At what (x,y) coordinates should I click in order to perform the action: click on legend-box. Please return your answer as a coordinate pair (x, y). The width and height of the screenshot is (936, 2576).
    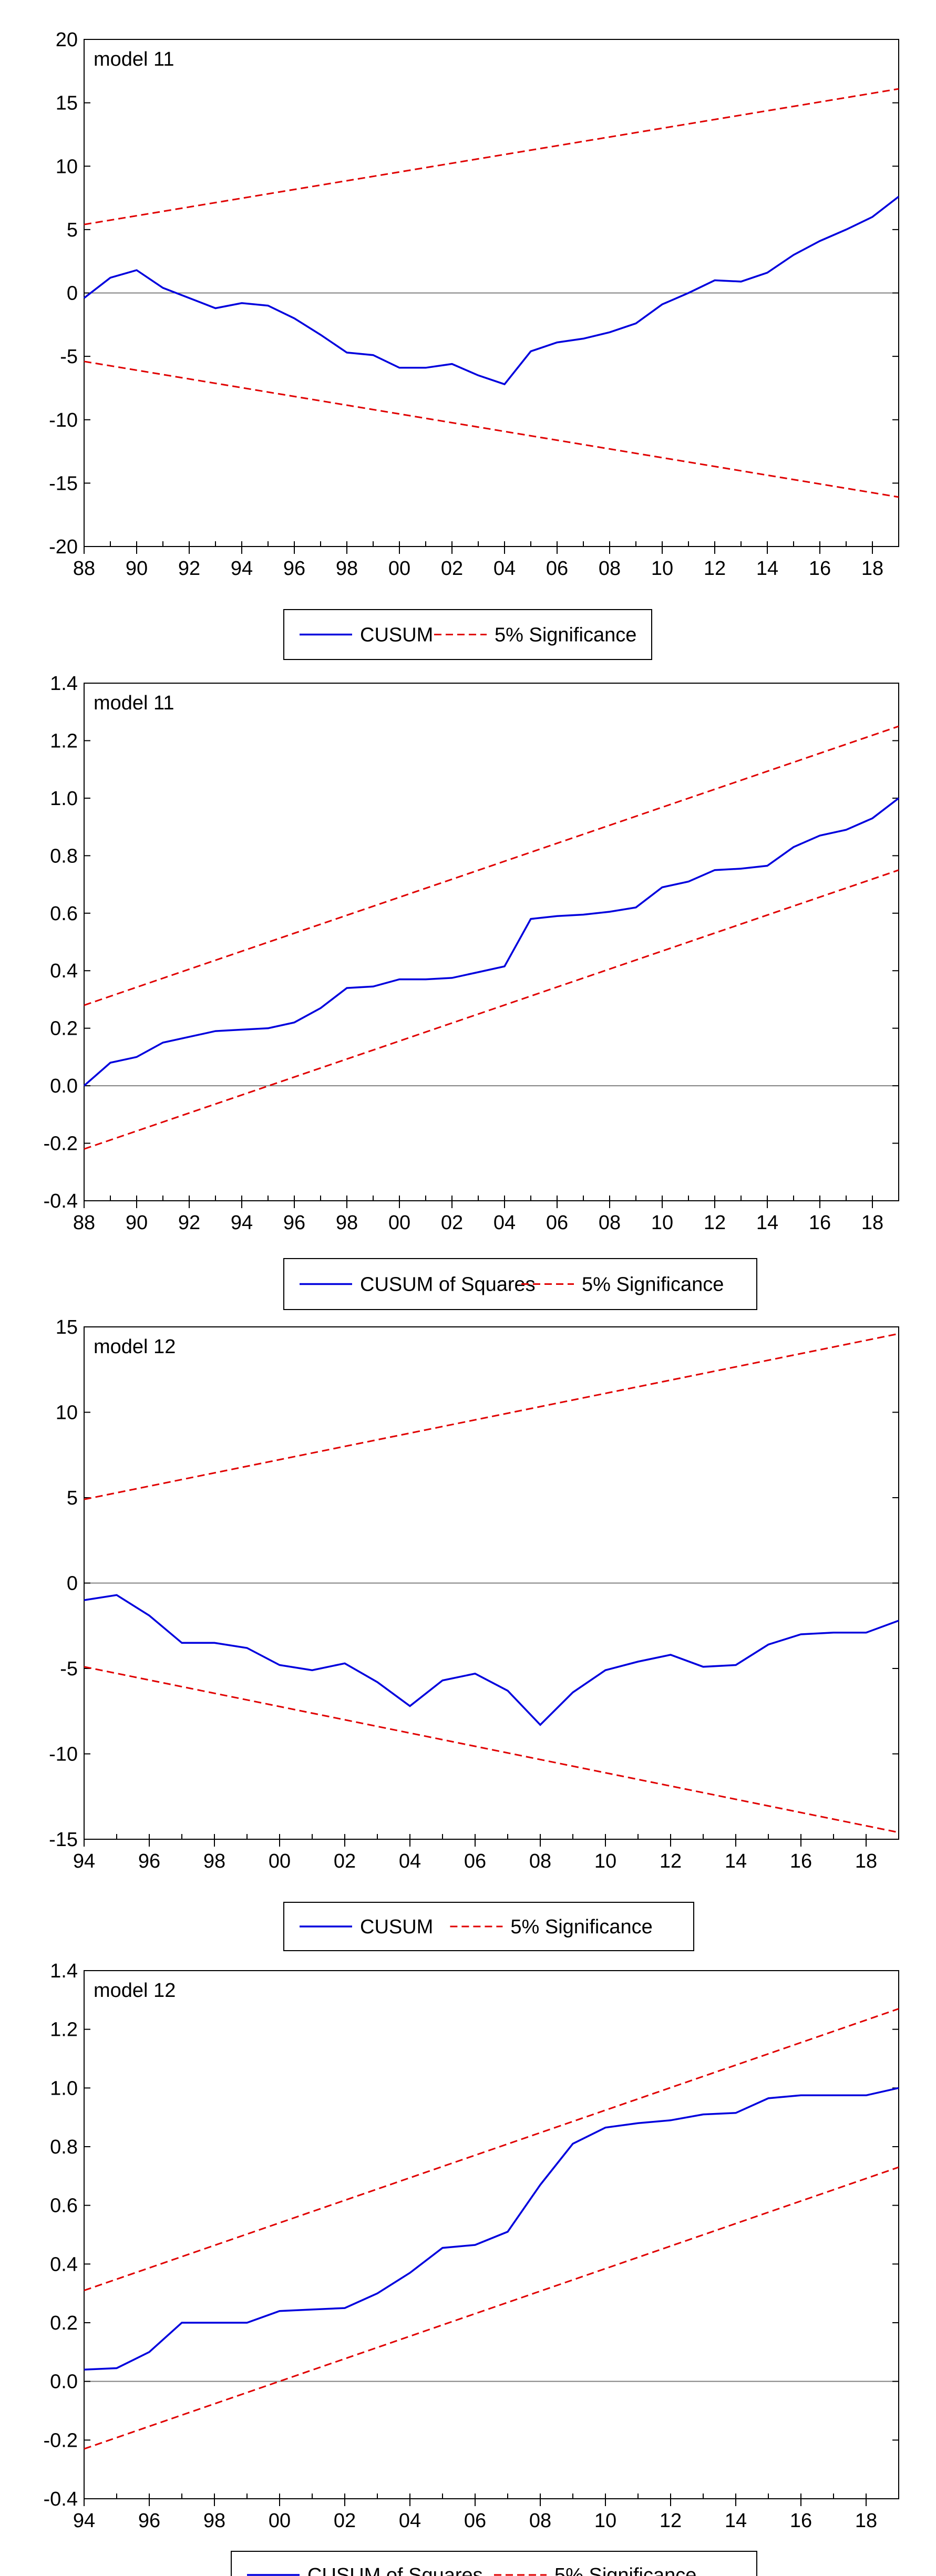
    Looking at the image, I should click on (520, 1284).